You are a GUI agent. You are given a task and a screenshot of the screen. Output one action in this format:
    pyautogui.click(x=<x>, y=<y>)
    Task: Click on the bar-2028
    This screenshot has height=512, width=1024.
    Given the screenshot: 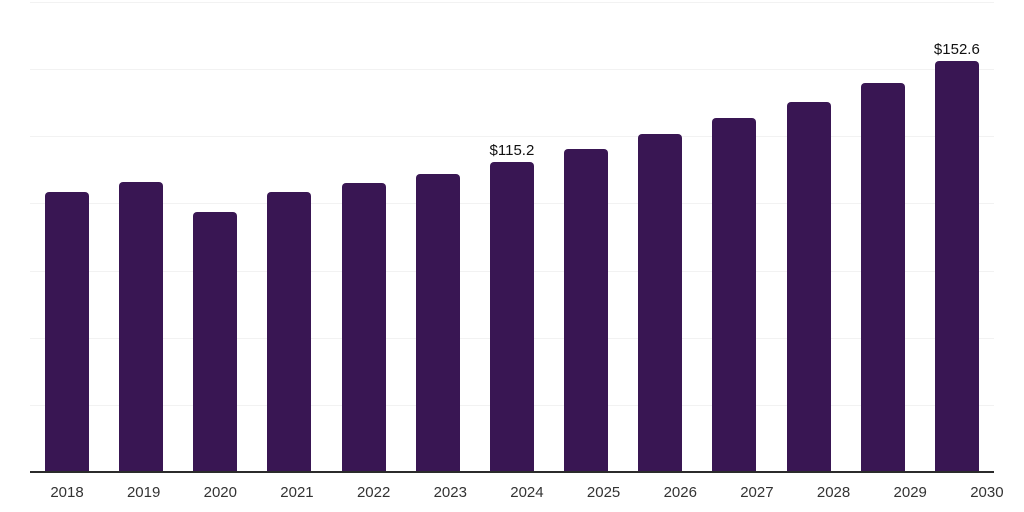 What is the action you would take?
    pyautogui.click(x=808, y=286)
    